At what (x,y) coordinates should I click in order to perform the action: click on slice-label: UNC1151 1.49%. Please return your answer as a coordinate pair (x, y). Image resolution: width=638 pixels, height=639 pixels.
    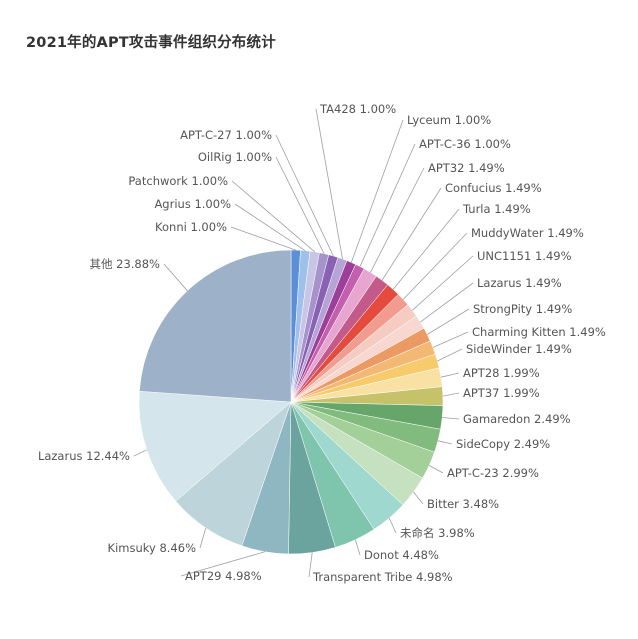
    Looking at the image, I should click on (524, 256).